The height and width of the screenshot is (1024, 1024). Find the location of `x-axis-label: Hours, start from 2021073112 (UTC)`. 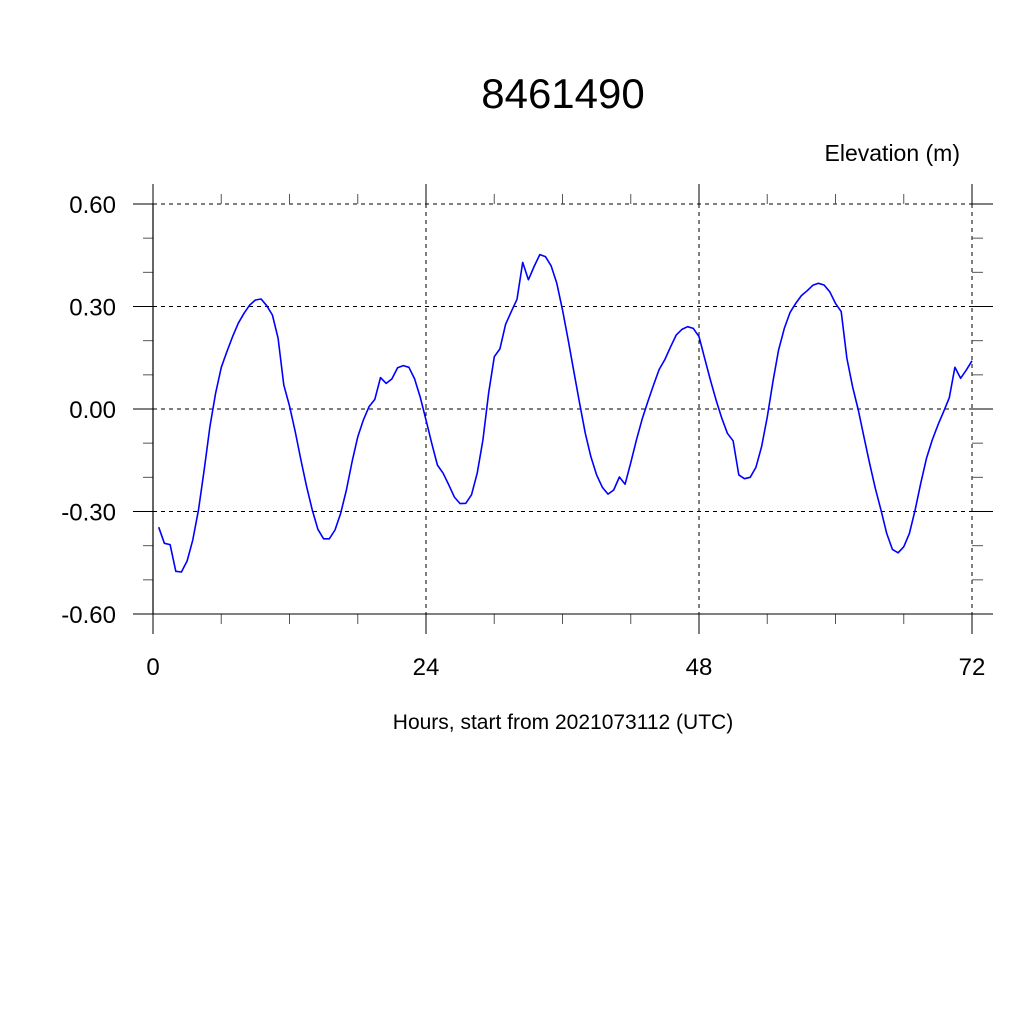

x-axis-label: Hours, start from 2021073112 (UTC) is located at coordinates (563, 722).